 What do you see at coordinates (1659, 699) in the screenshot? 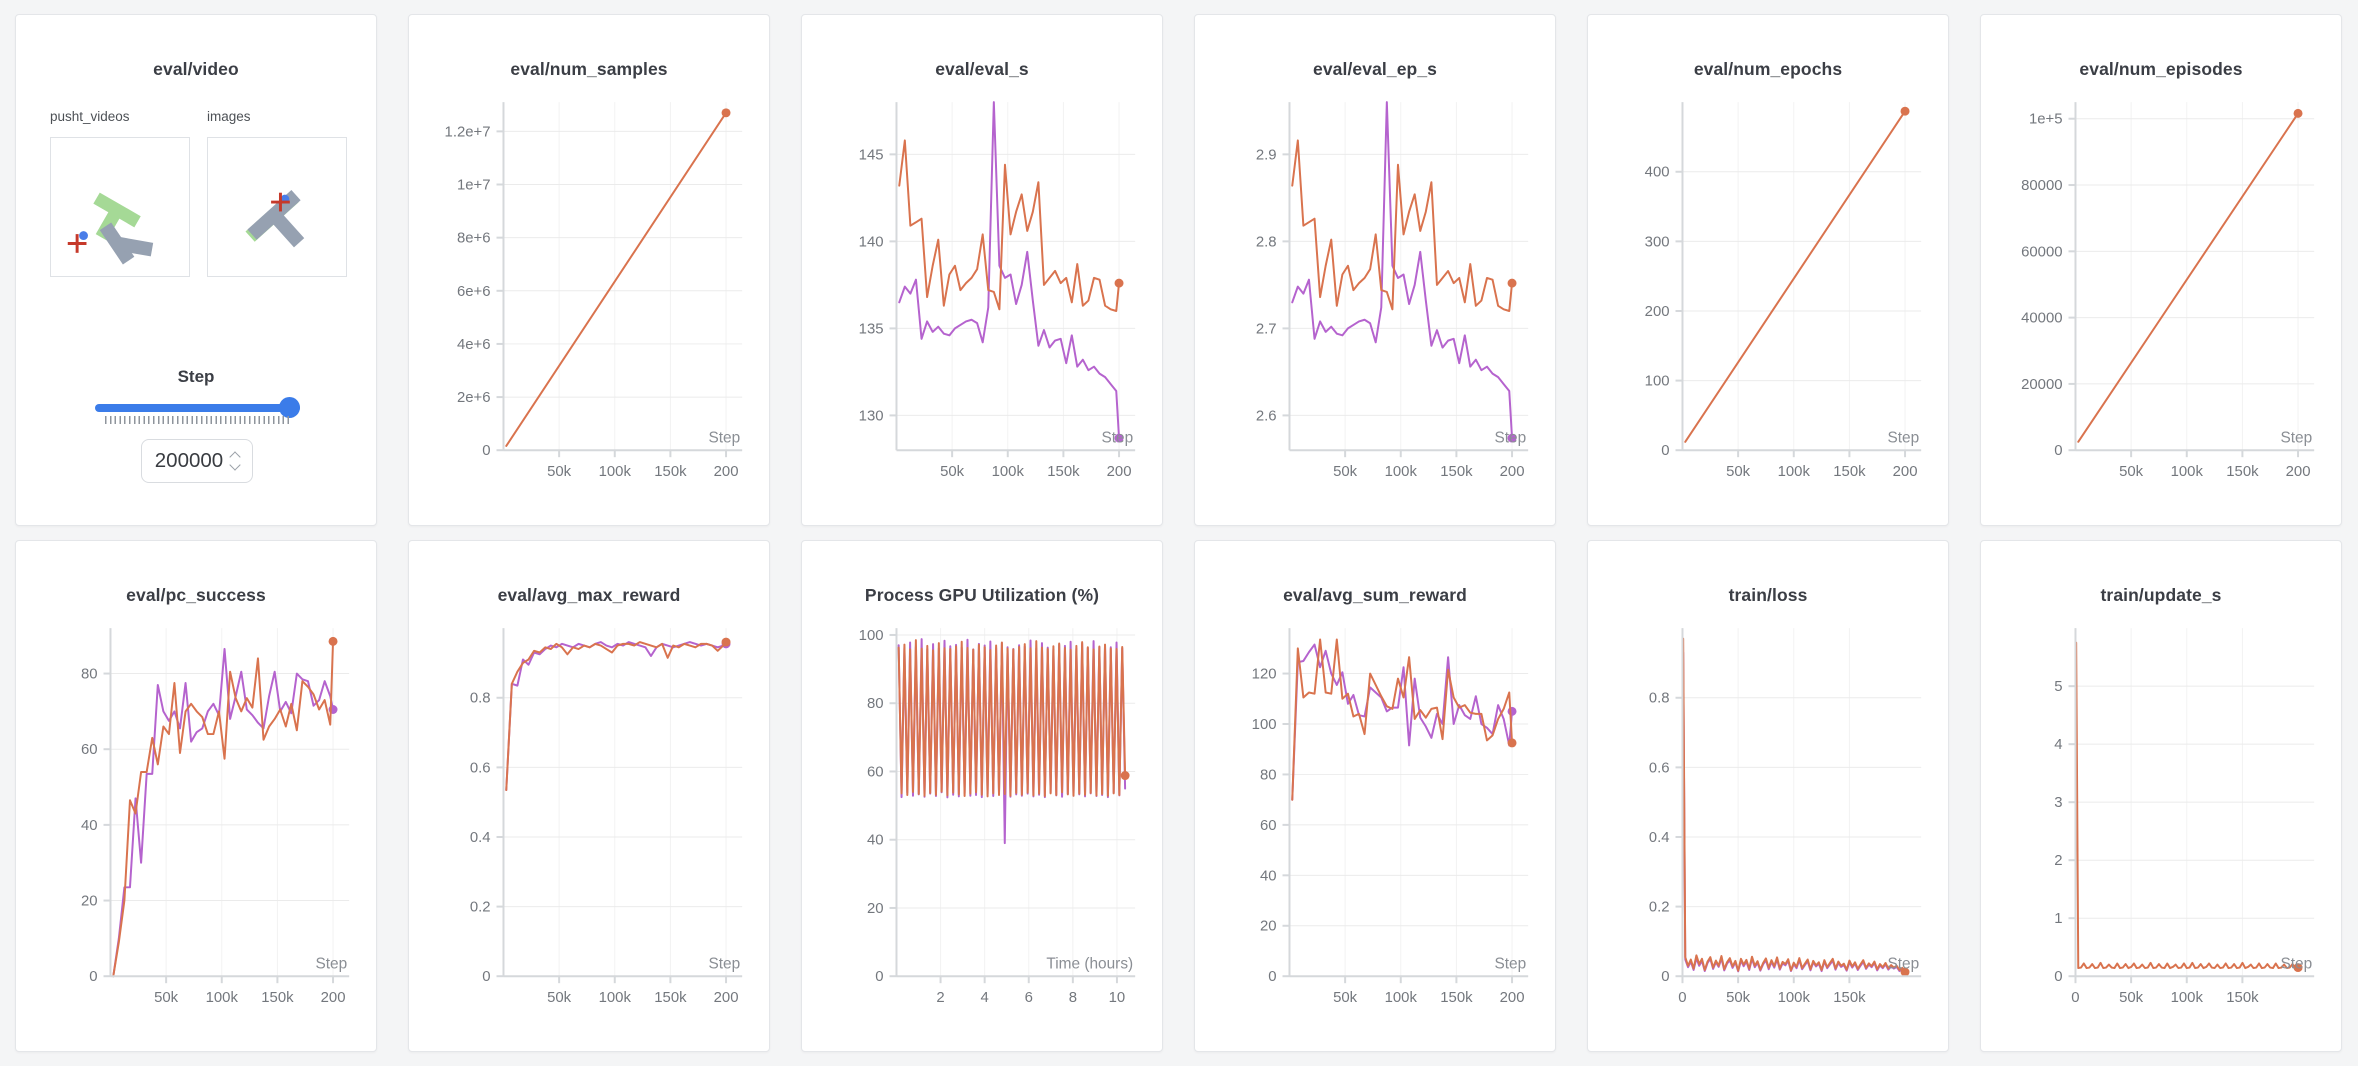
I see `svg-text: 0.8` at bounding box center [1659, 699].